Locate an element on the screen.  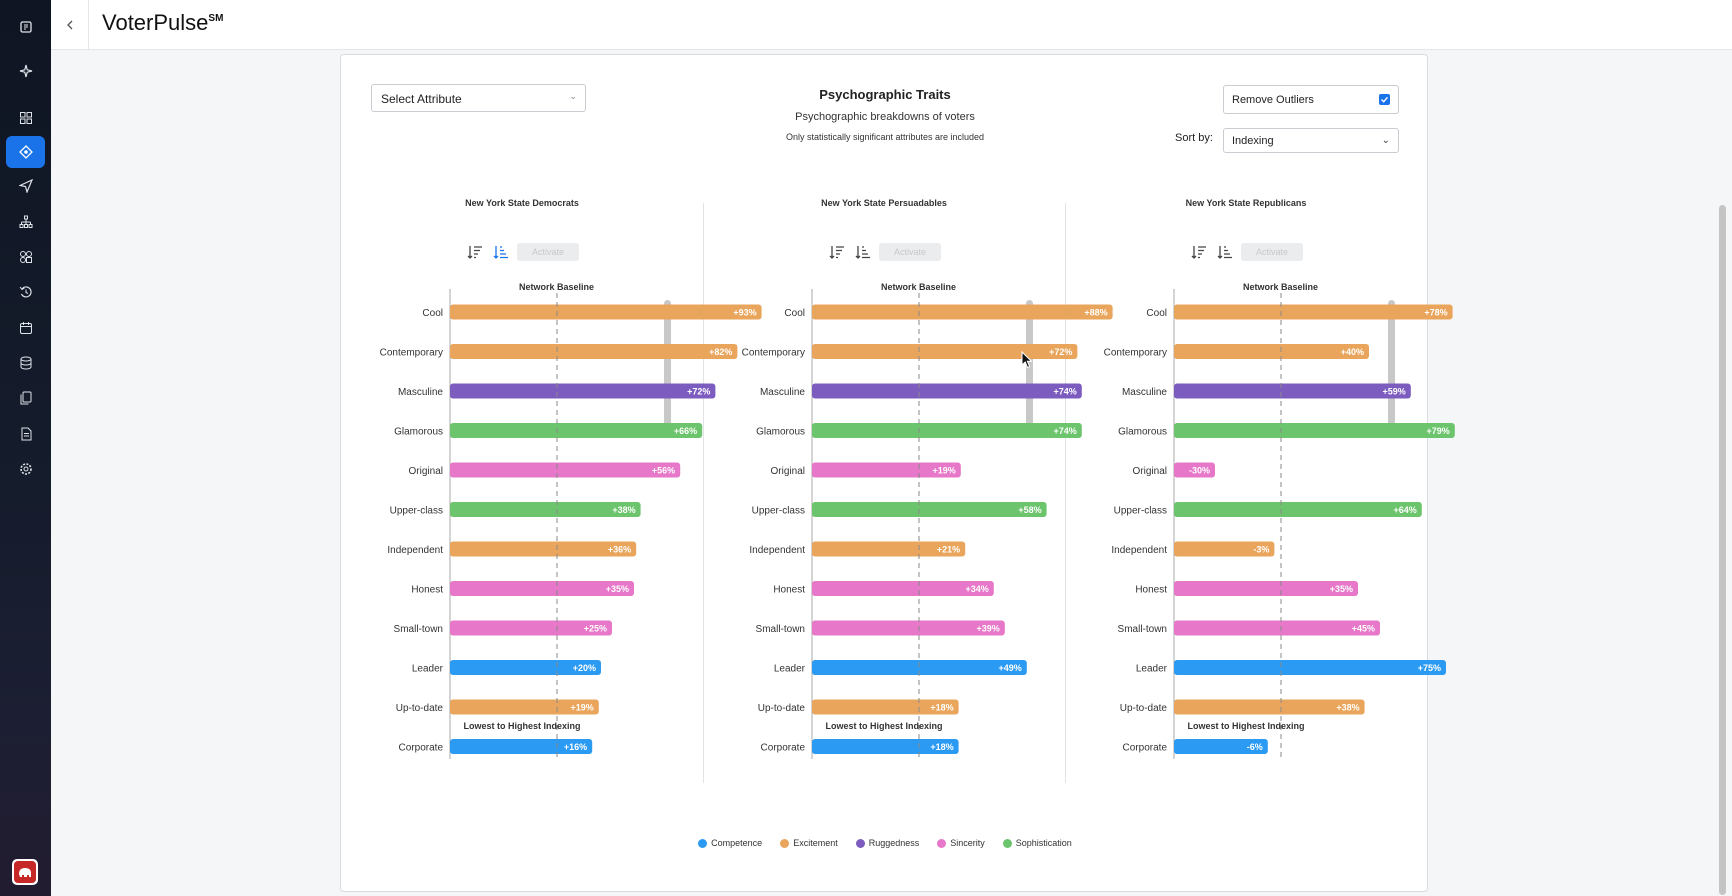
bar-value-label: +21% is located at coordinates (948, 550).